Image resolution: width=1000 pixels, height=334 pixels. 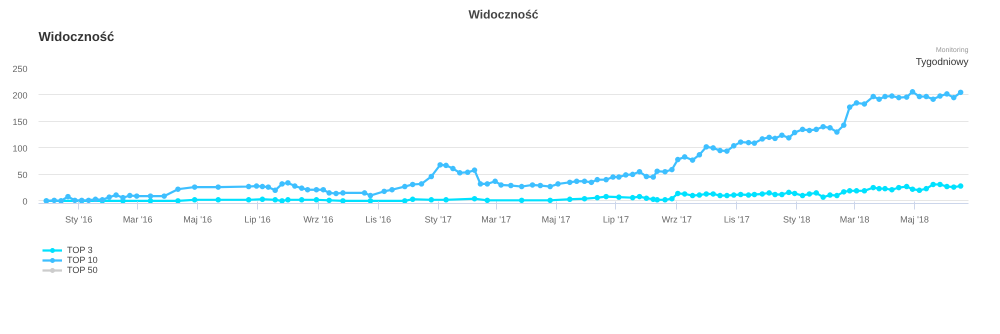 What do you see at coordinates (25, 201) in the screenshot?
I see `y-tick-label: 0` at bounding box center [25, 201].